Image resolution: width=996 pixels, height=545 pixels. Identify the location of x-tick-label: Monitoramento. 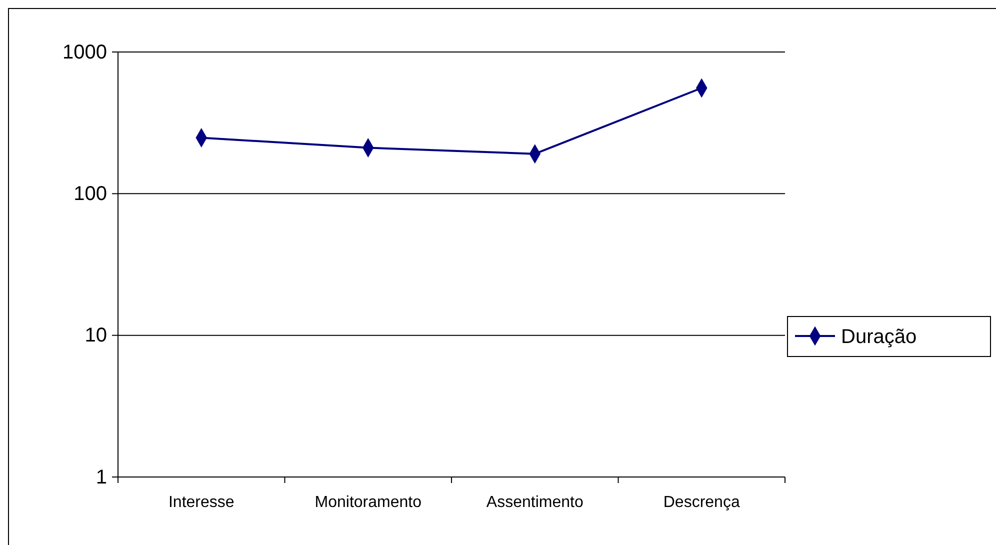
(368, 502).